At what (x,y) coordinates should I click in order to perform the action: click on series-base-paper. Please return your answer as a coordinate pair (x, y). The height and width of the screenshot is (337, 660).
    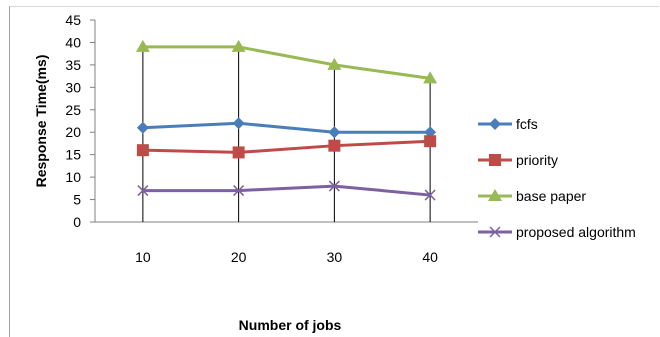
    Looking at the image, I should click on (286, 61).